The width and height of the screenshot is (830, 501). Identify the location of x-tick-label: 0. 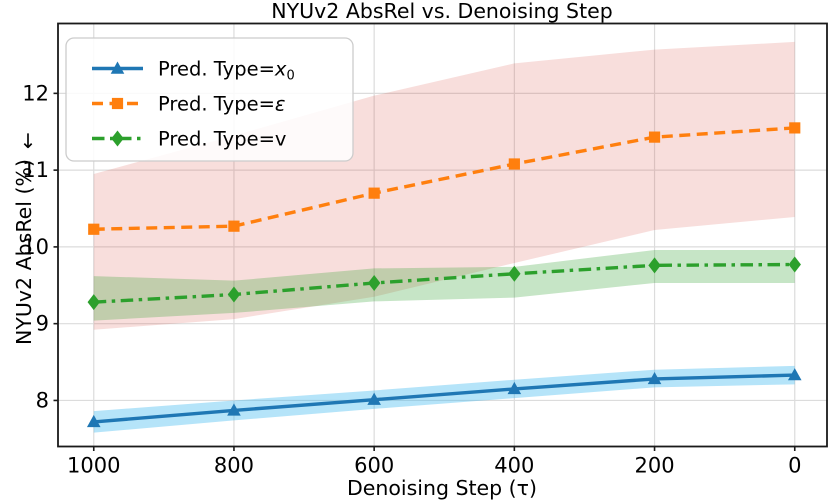
(794, 466).